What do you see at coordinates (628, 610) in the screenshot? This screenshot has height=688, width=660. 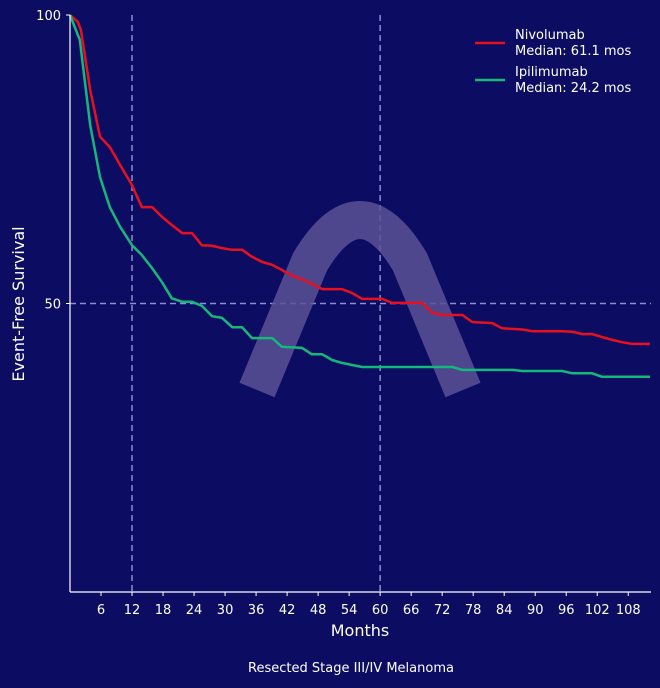 I see `x-tick-label: 108` at bounding box center [628, 610].